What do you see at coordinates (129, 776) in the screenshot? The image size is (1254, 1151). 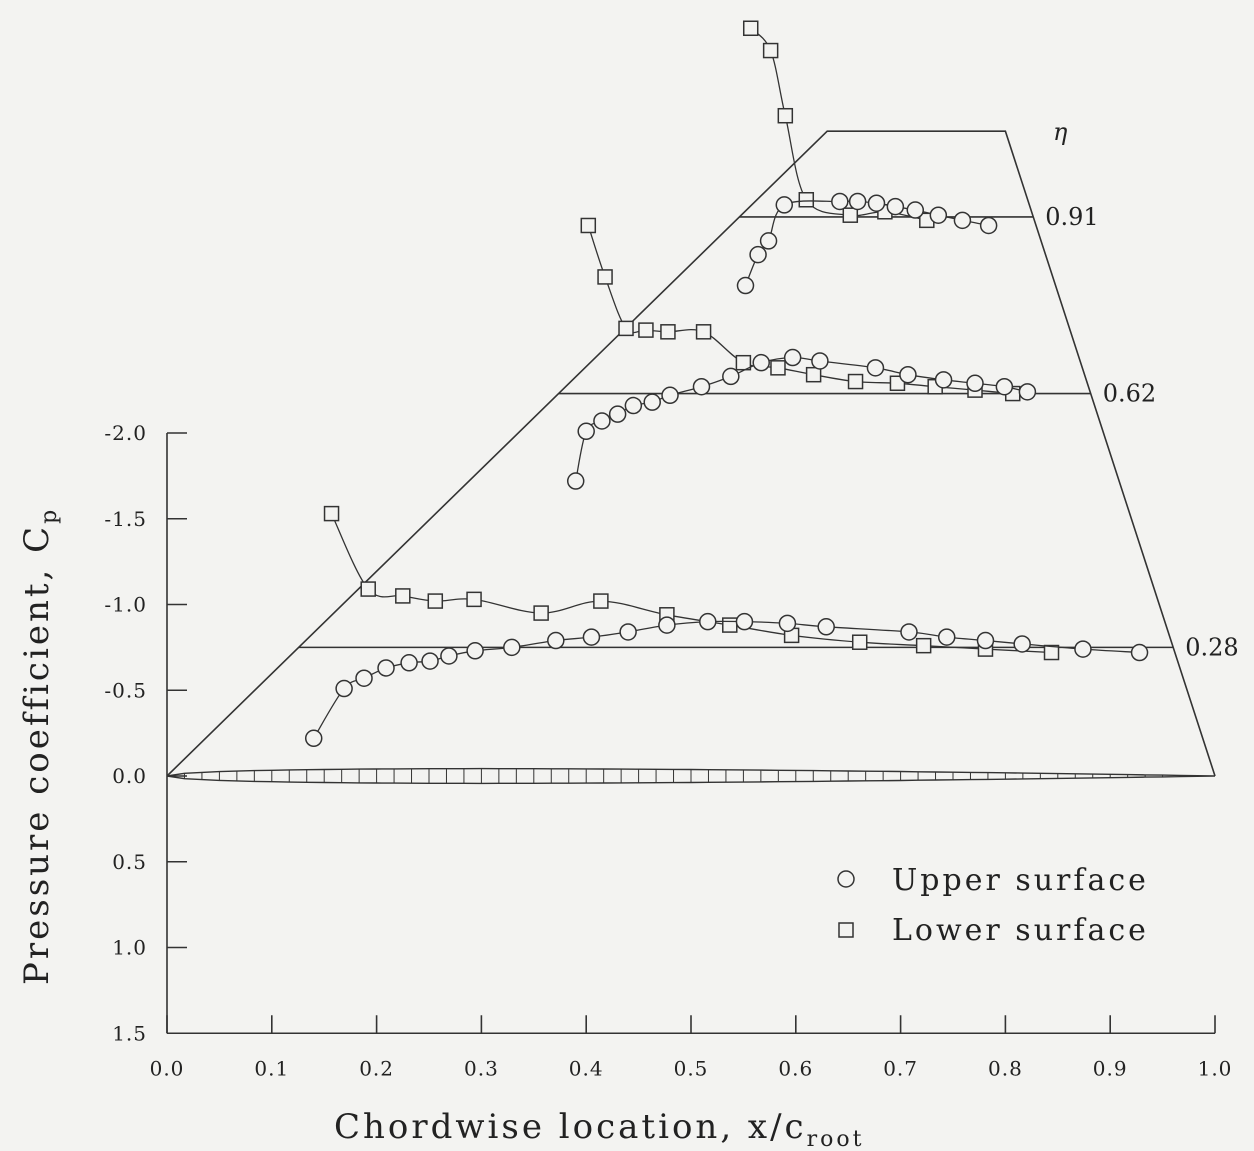 I see `y-tick-label: 0.0` at bounding box center [129, 776].